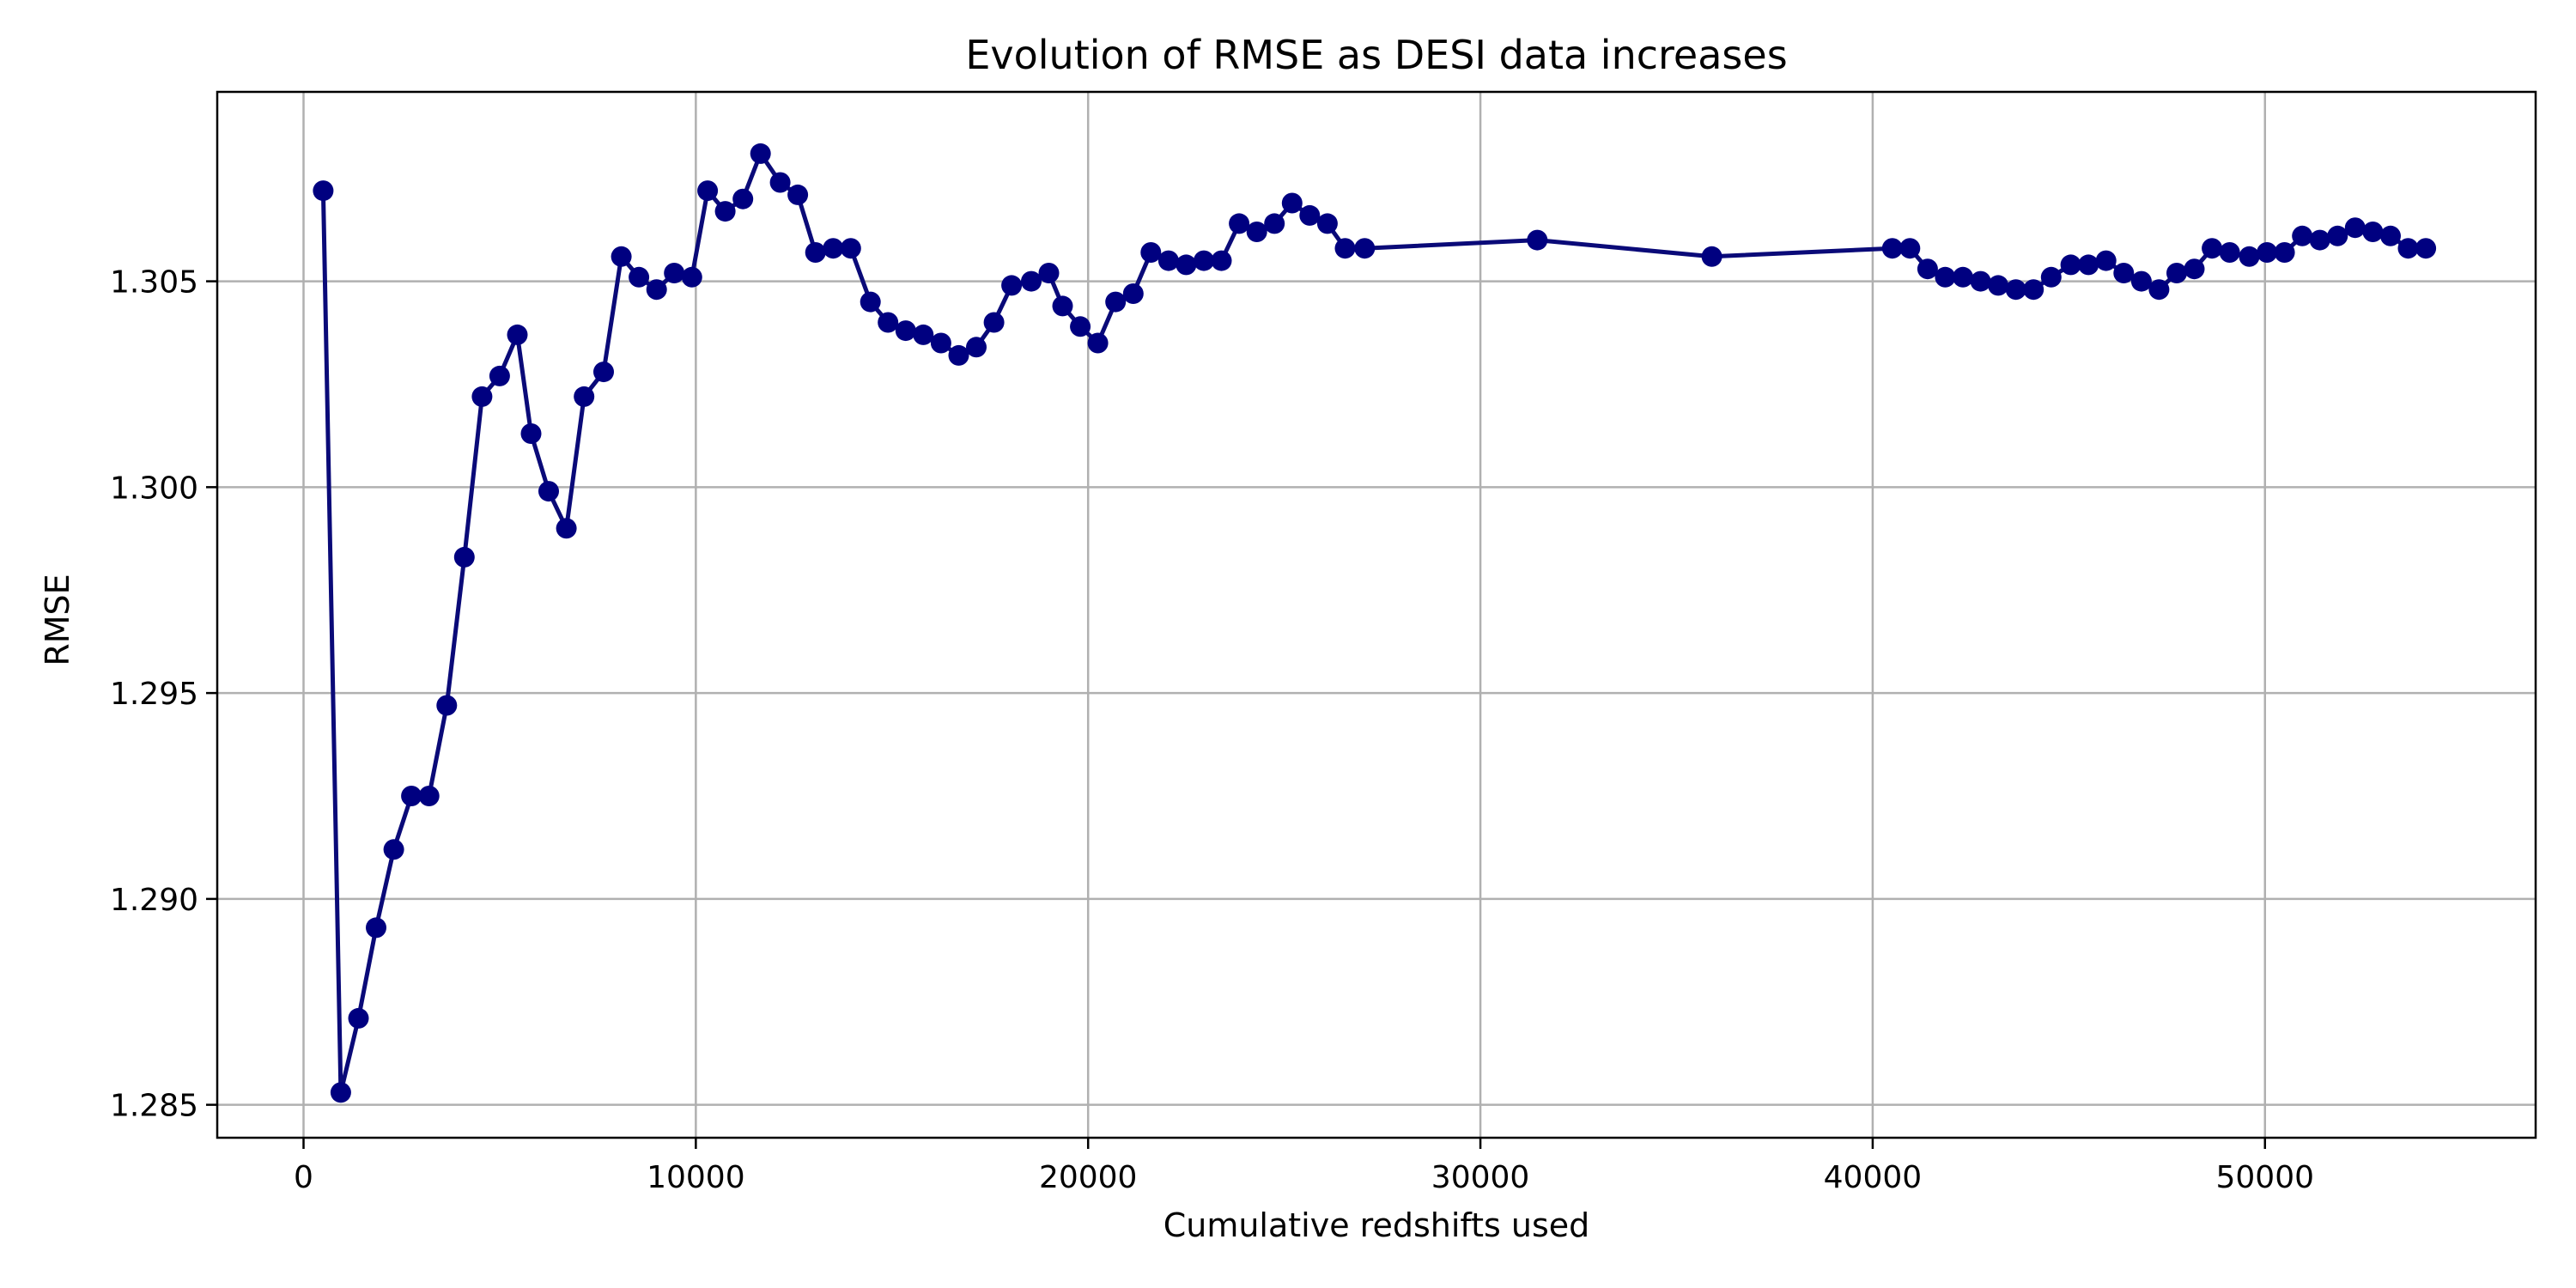  I want to click on x-tick-label: 20000, so click(1089, 1177).